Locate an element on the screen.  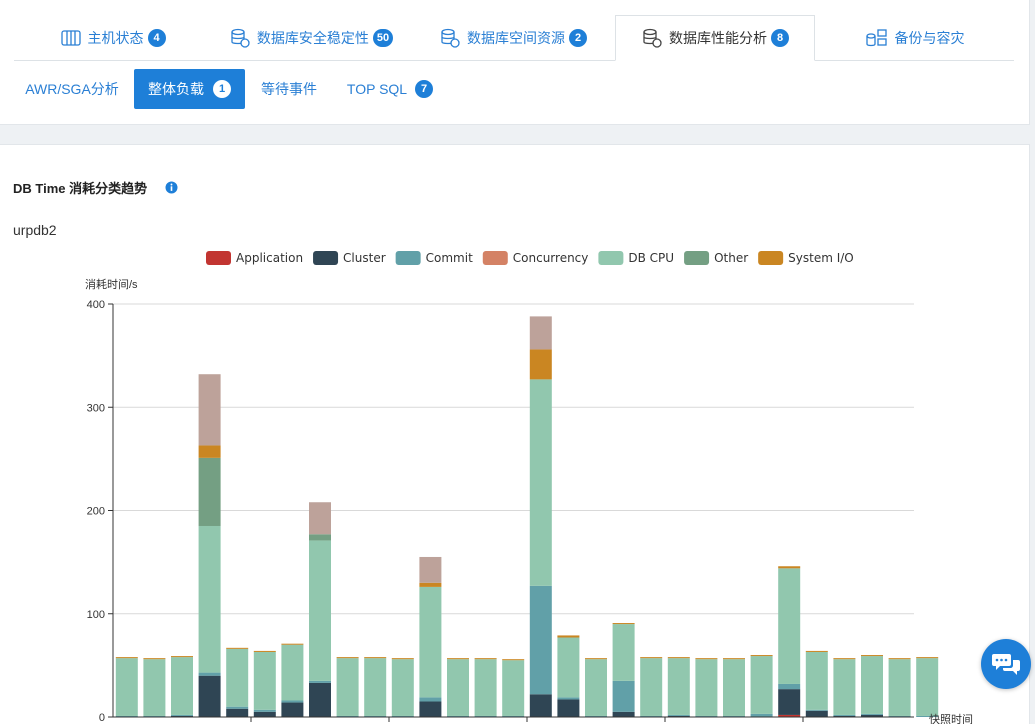
tab-label: 数据库空间资源 is located at coordinates (516, 37).